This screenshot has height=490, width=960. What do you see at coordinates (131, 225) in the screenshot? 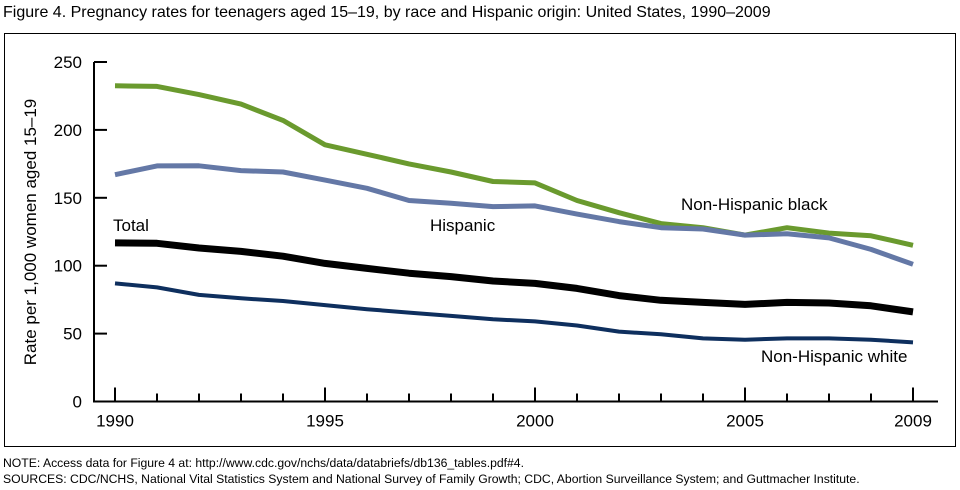
I see `series-label-total: Total` at bounding box center [131, 225].